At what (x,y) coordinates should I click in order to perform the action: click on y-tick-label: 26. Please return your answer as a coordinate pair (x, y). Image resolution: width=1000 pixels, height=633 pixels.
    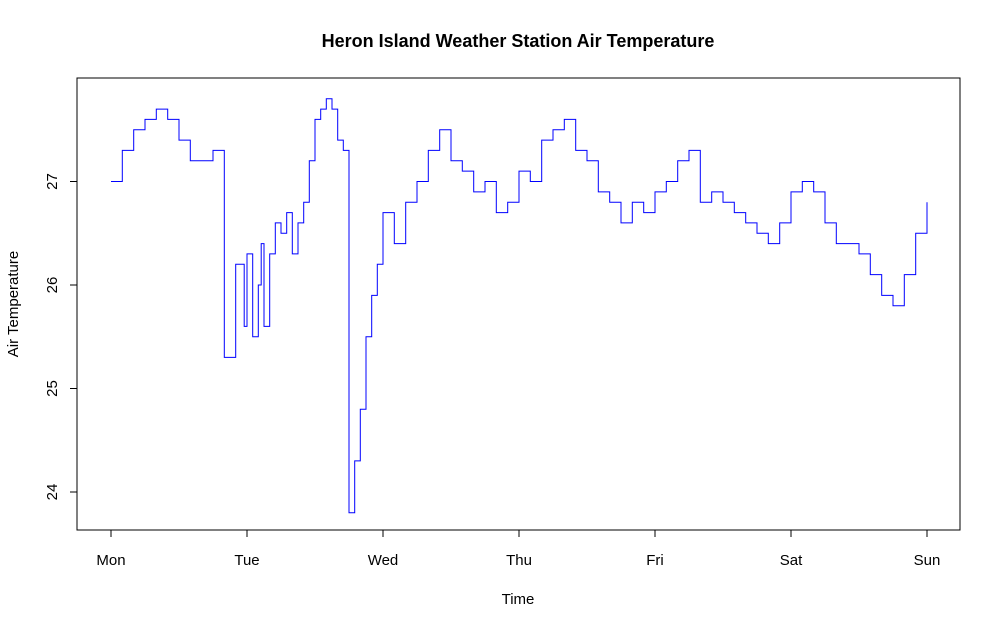
    Looking at the image, I should click on (52, 285).